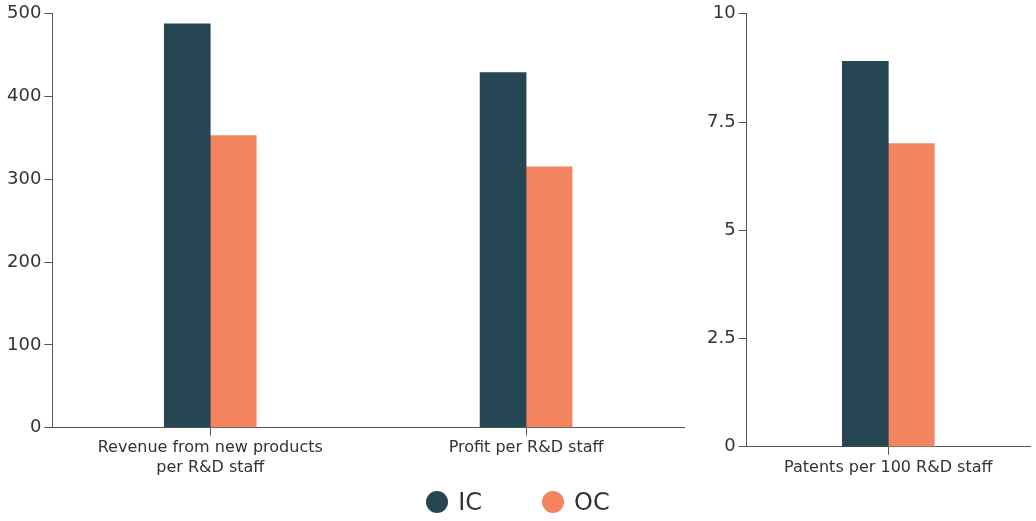 The image size is (1036, 521). I want to click on y-tick-label: 100, so click(24, 343).